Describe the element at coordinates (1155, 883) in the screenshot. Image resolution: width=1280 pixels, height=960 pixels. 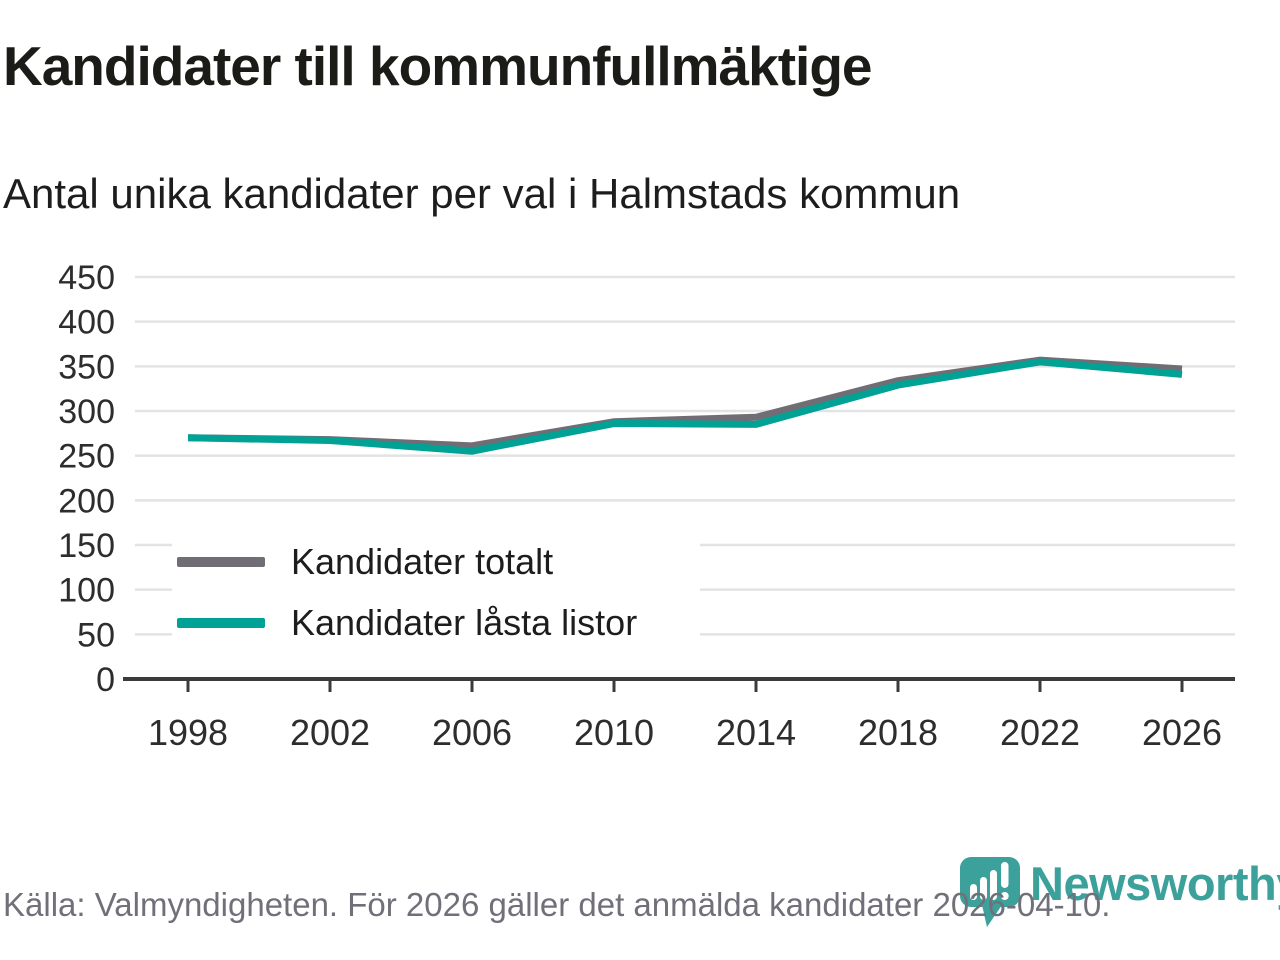
I see `newsworthy-wordmark: Newsworthy` at that location.